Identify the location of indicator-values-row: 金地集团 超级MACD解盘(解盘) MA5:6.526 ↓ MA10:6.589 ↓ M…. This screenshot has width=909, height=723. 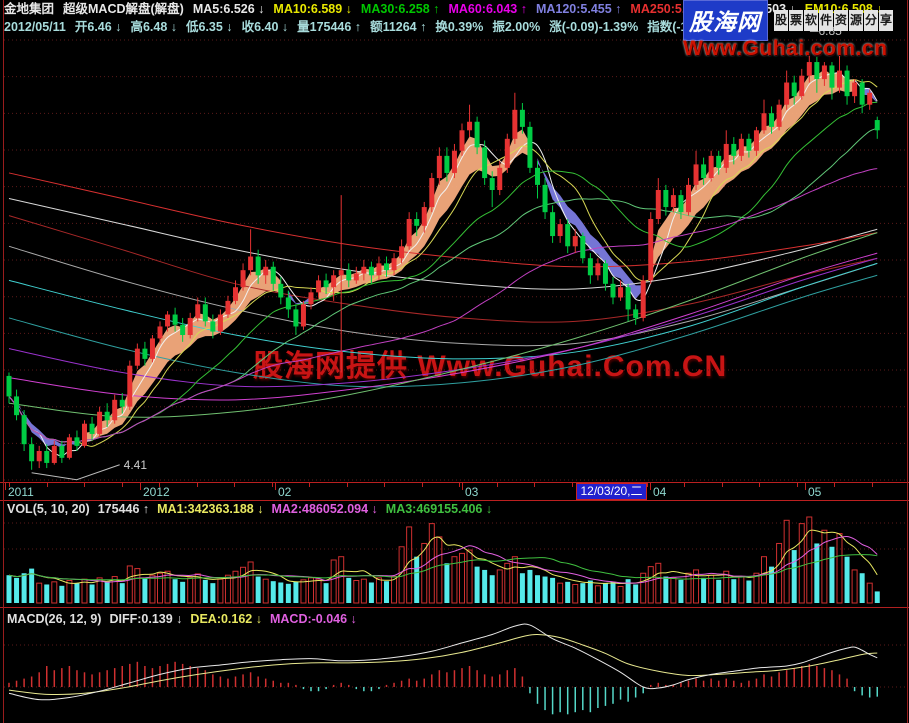
(456, 9).